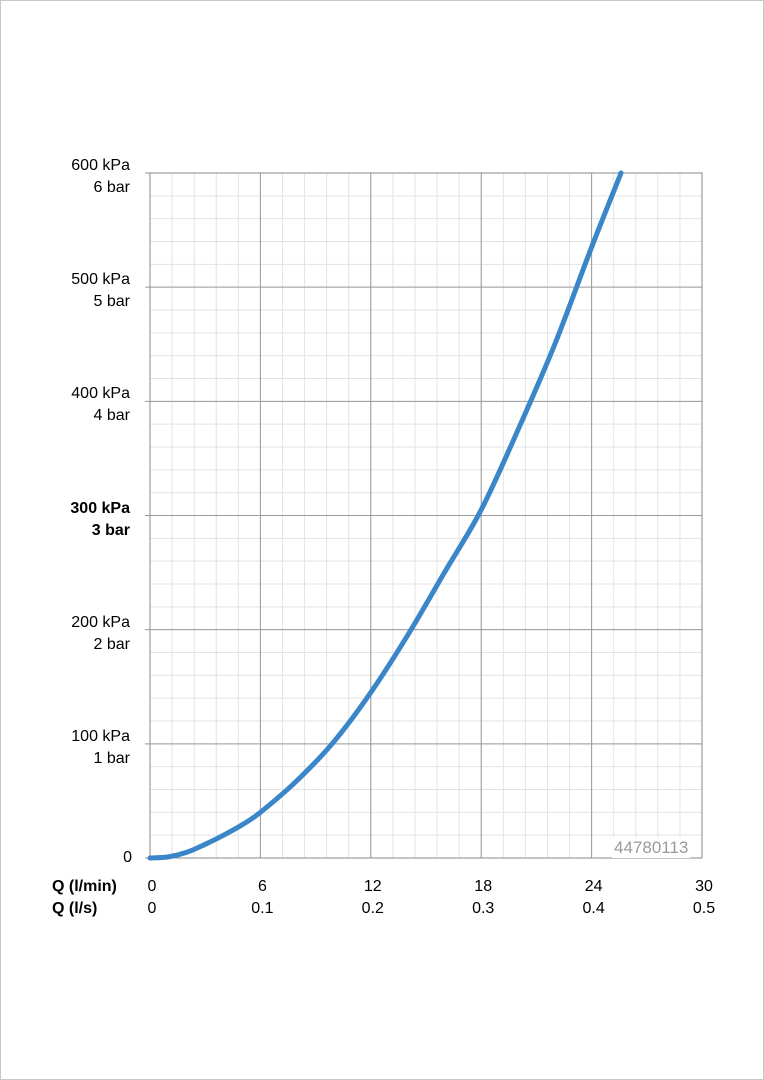 This screenshot has height=1080, width=764. I want to click on x-axis-title-lpm: Q (l/min), so click(84, 886).